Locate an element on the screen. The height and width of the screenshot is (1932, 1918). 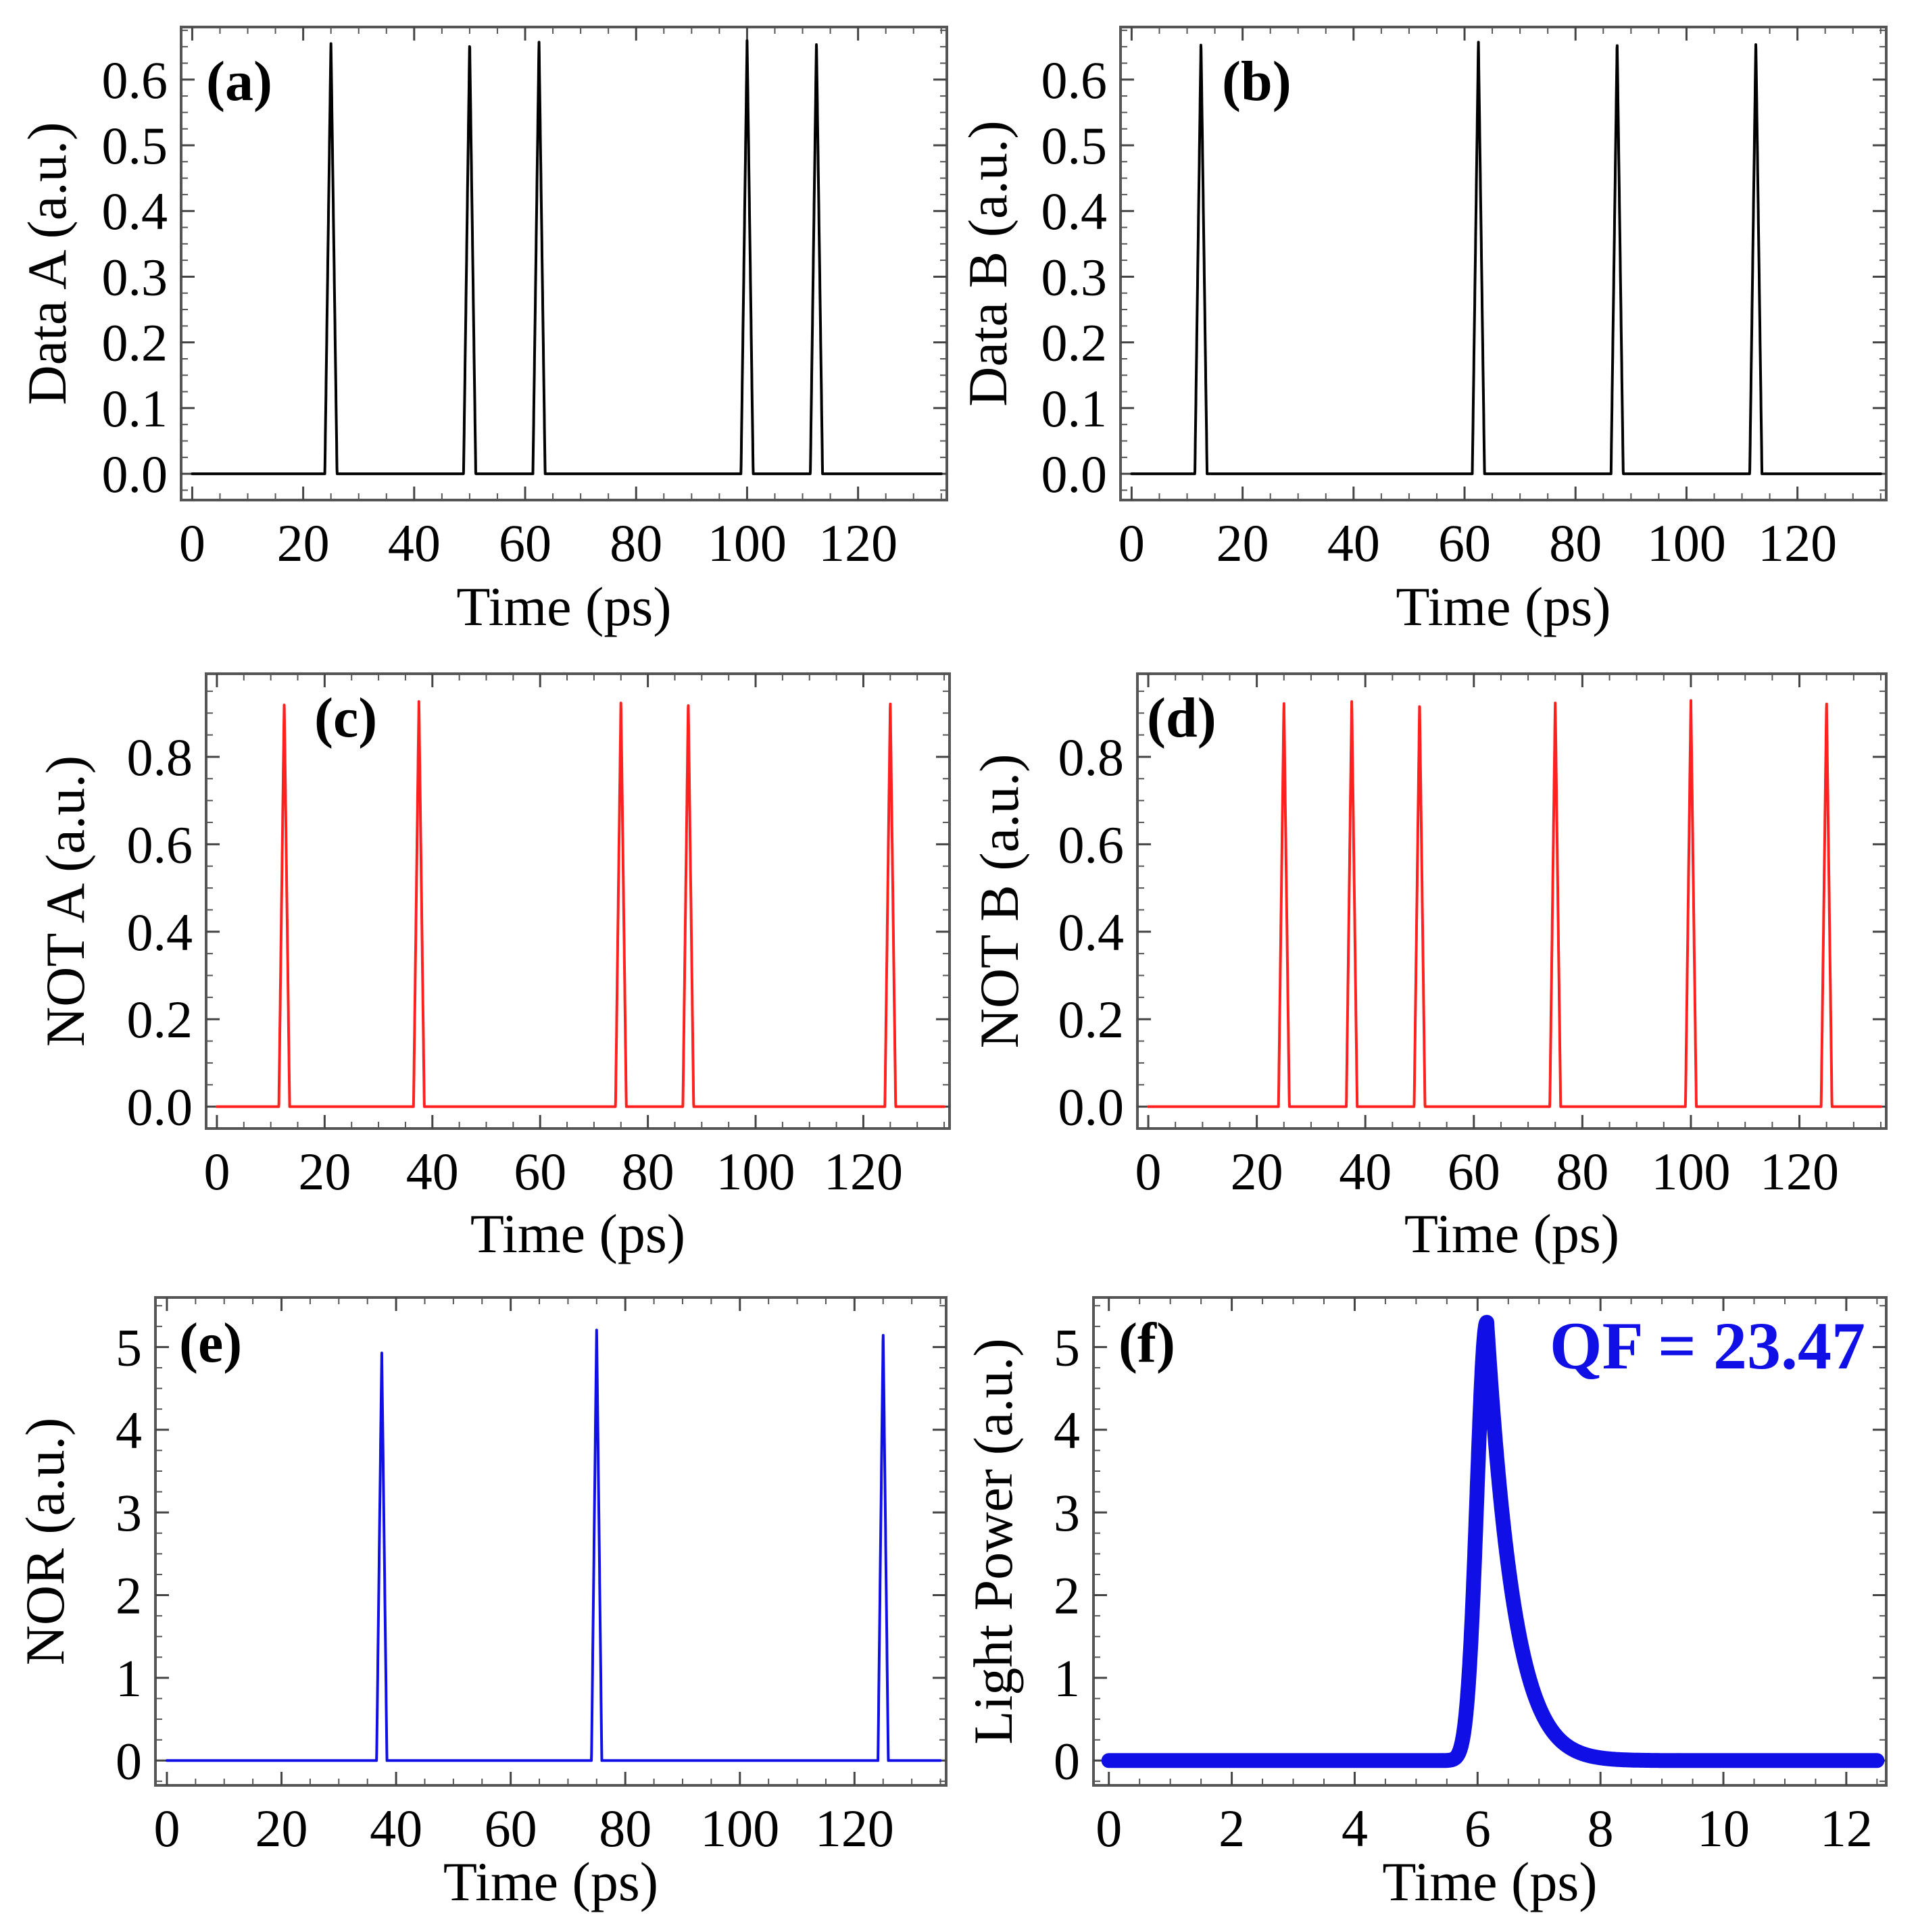
panel-a-frame is located at coordinates (564, 264).